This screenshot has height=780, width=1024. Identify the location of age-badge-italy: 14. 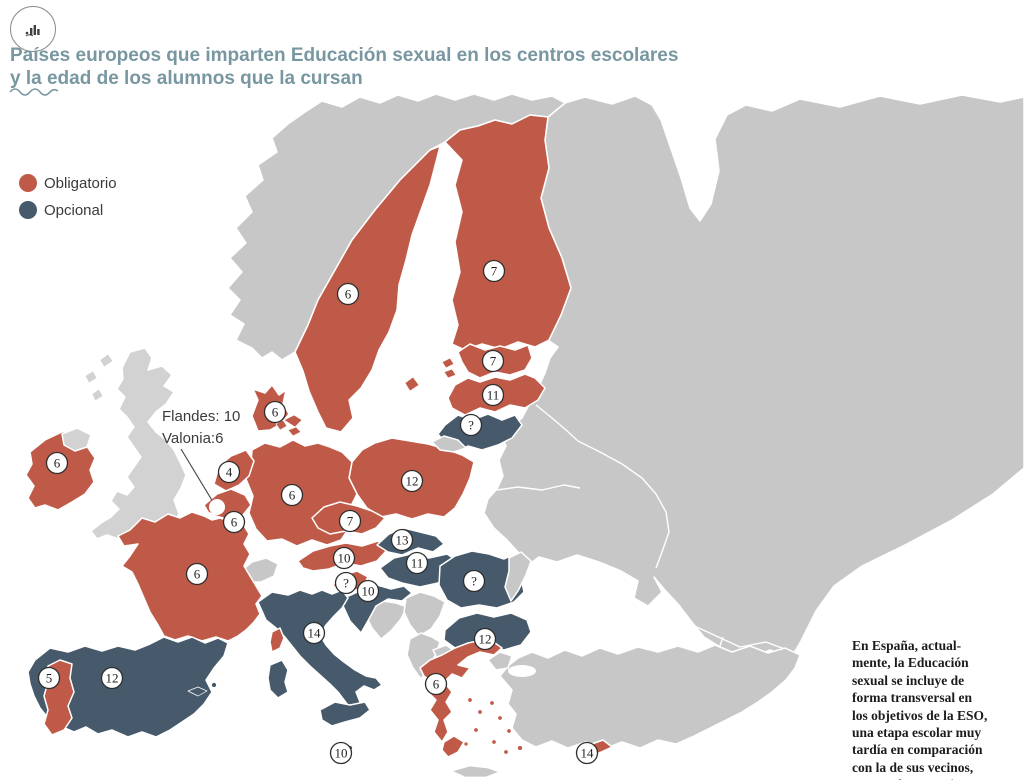
(314, 633).